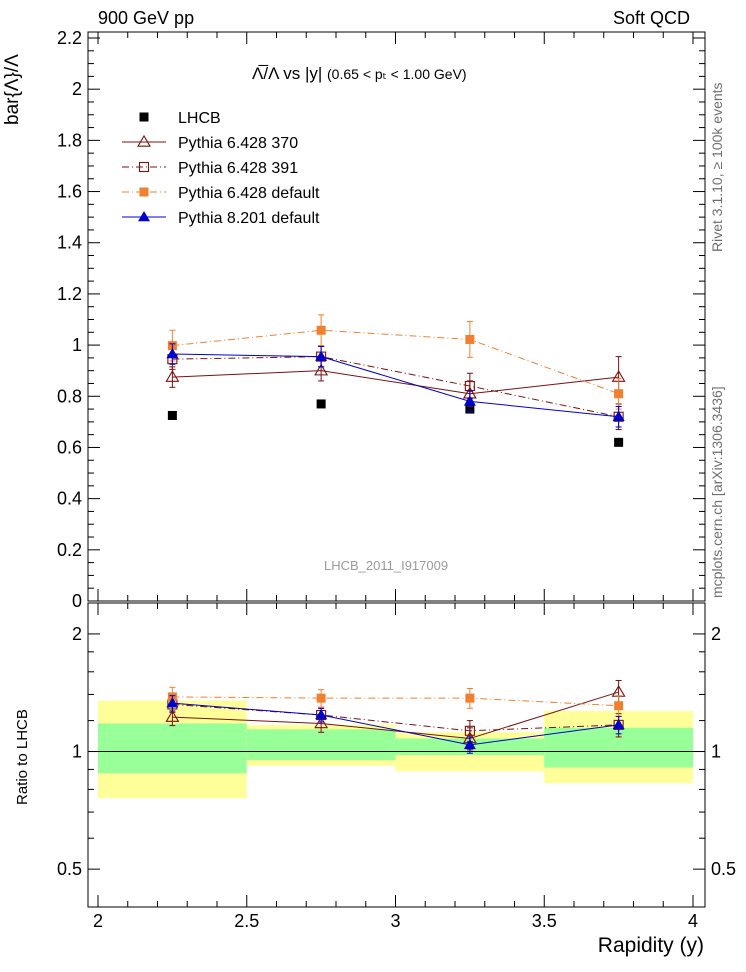  Describe the element at coordinates (249, 193) in the screenshot. I see `legend-label: Pythia 6.428 default` at that location.